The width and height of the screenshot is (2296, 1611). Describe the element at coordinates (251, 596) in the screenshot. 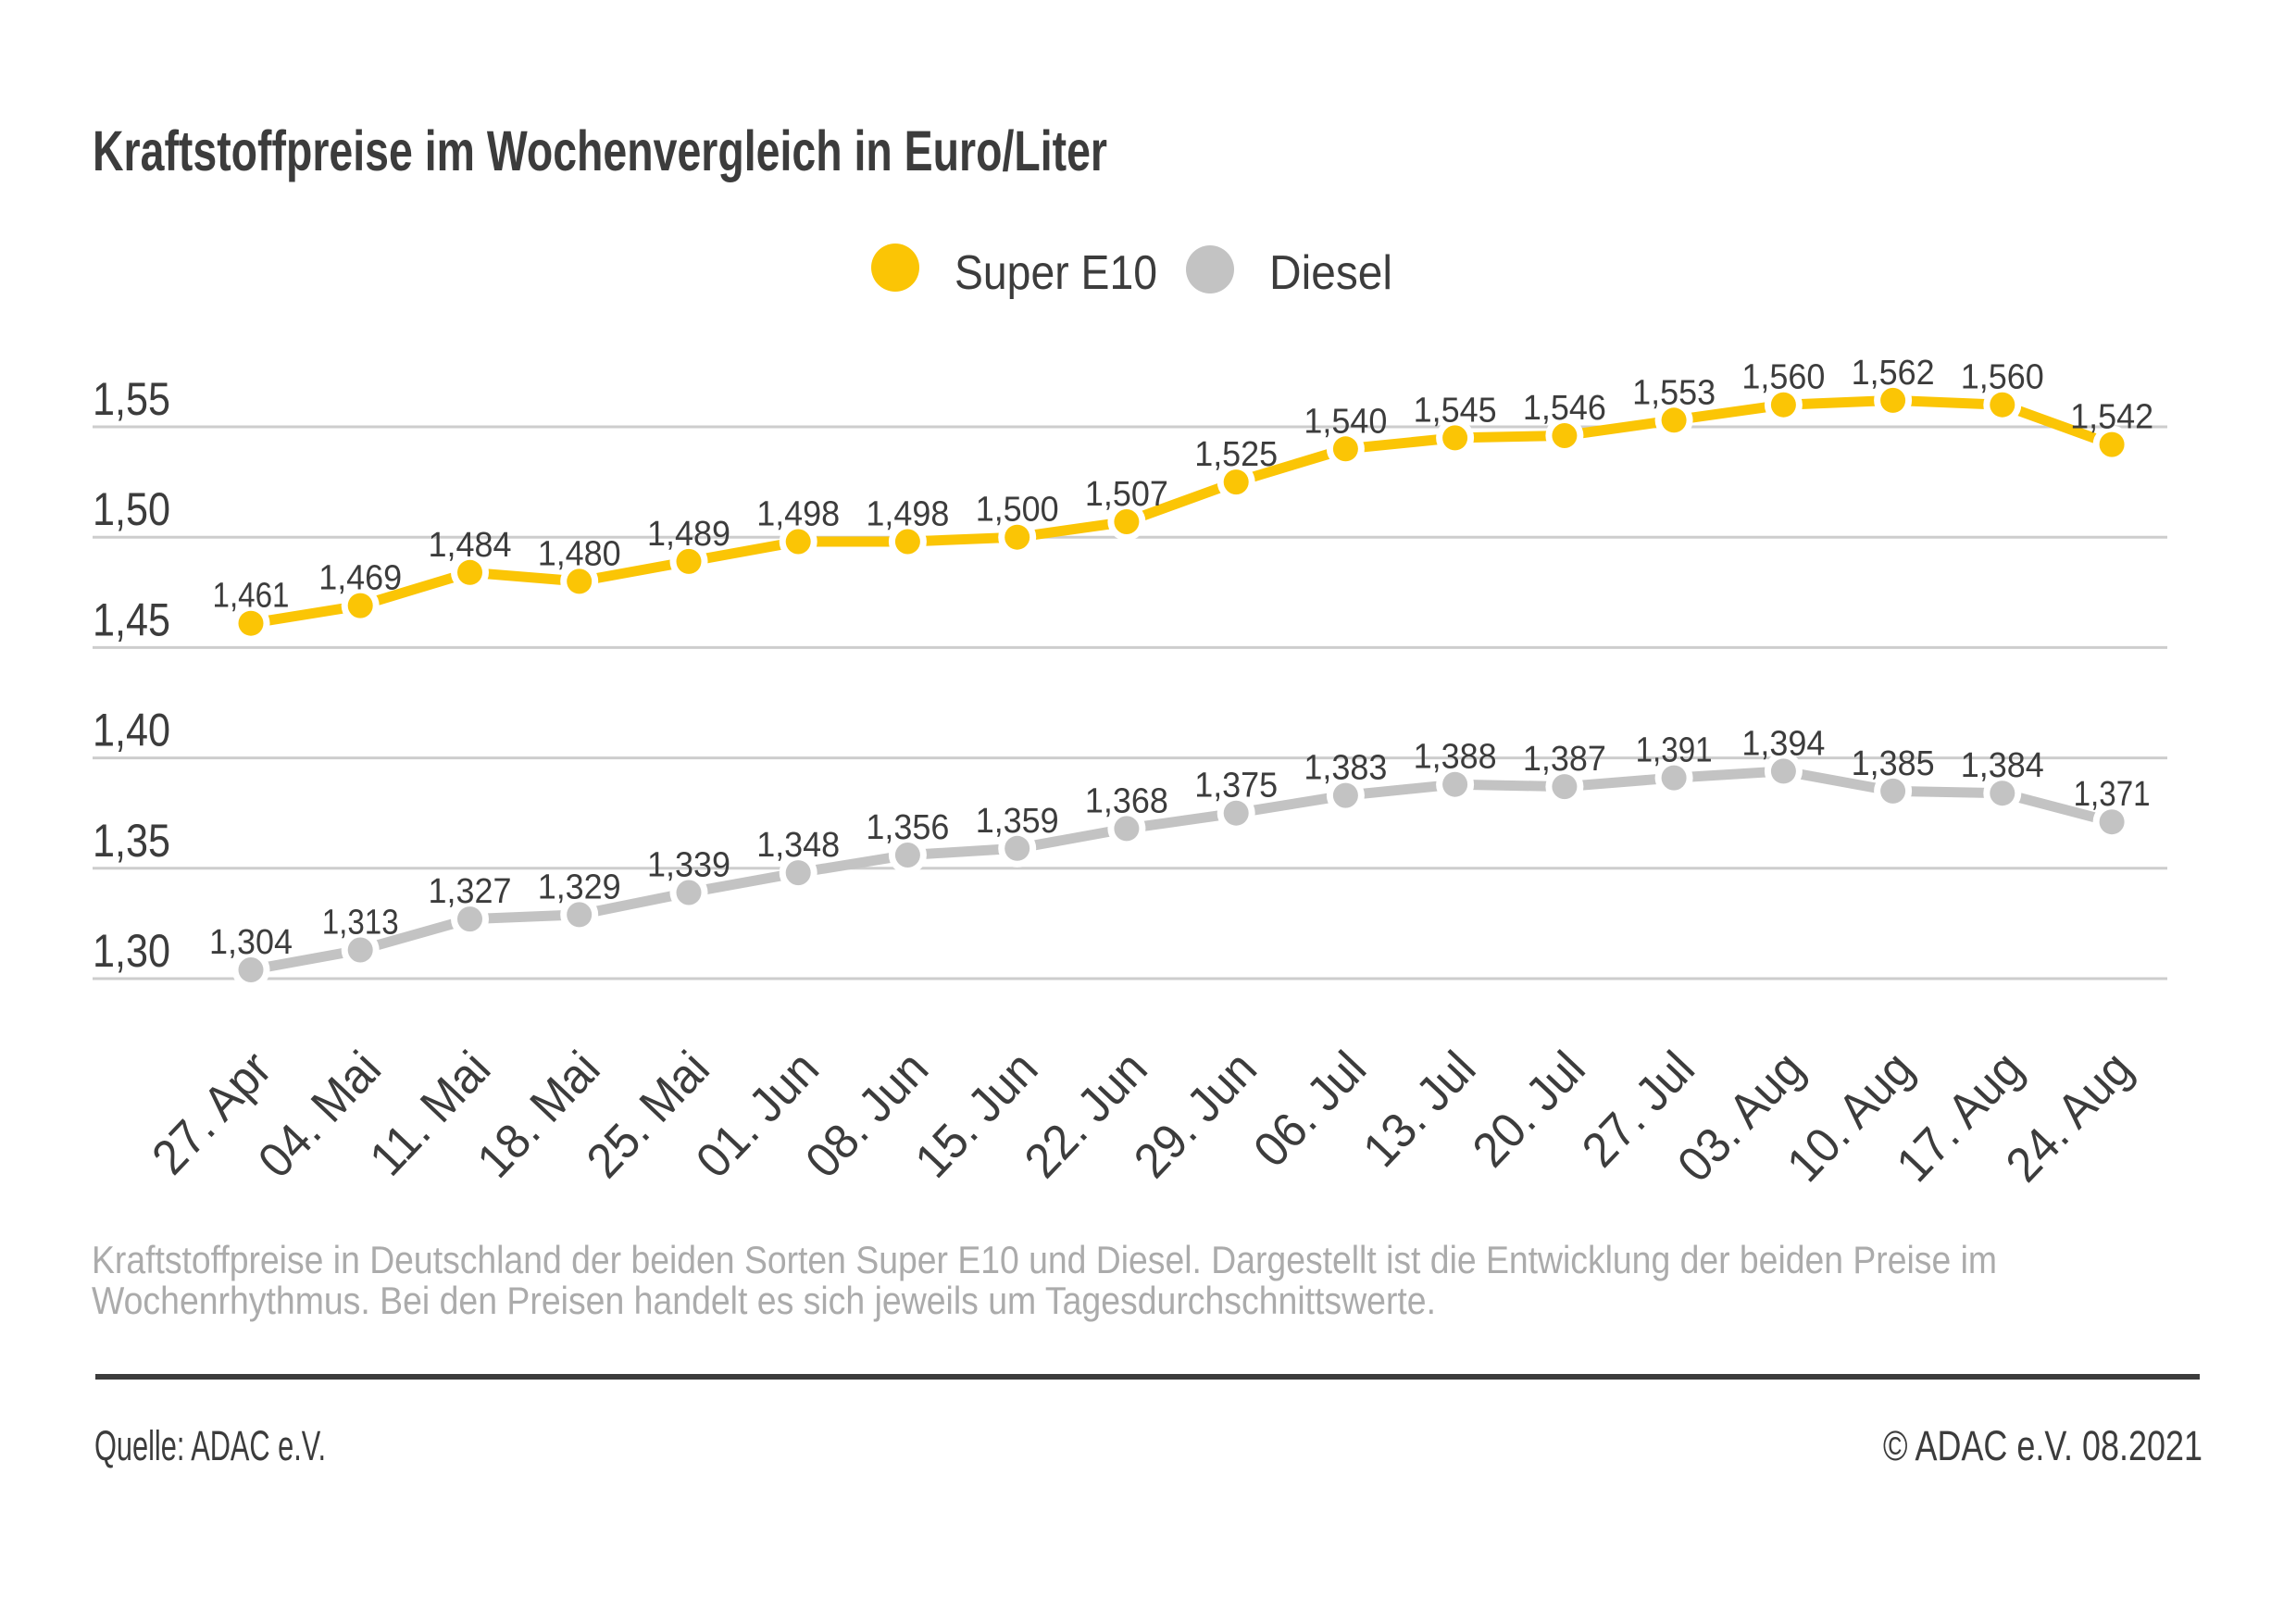

I see `svg-text: 1,461` at that location.